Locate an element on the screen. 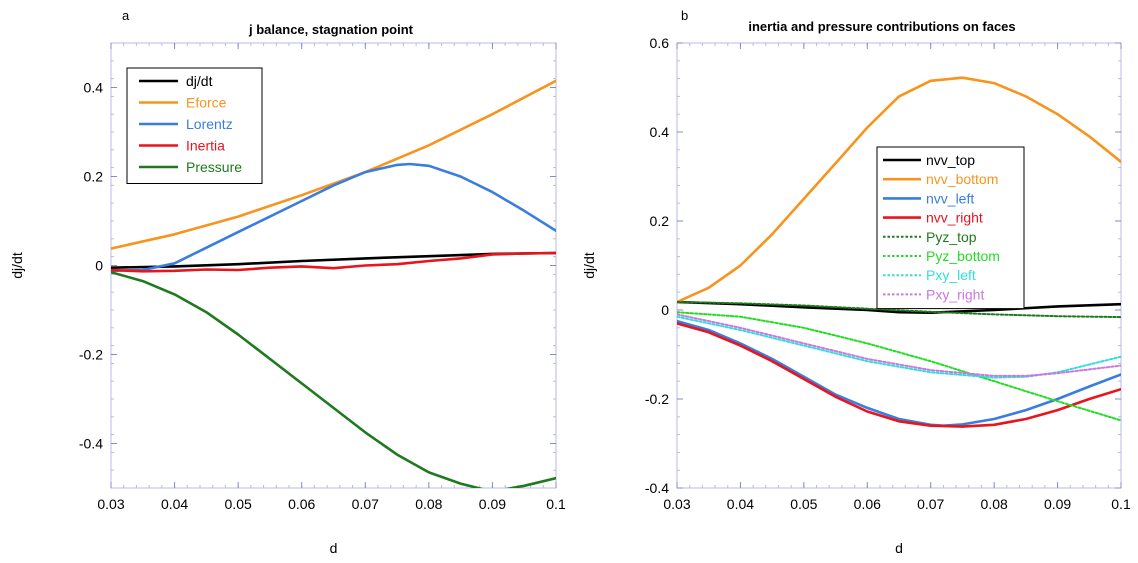 Image resolution: width=1138 pixels, height=563 pixels. legend-label: Pyz_bottom is located at coordinates (963, 256).